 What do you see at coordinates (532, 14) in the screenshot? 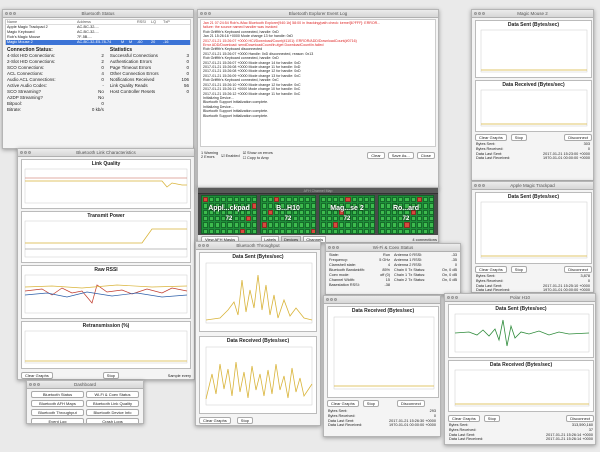
I see `title-bar: Magic Mouse 2` at bounding box center [532, 14].